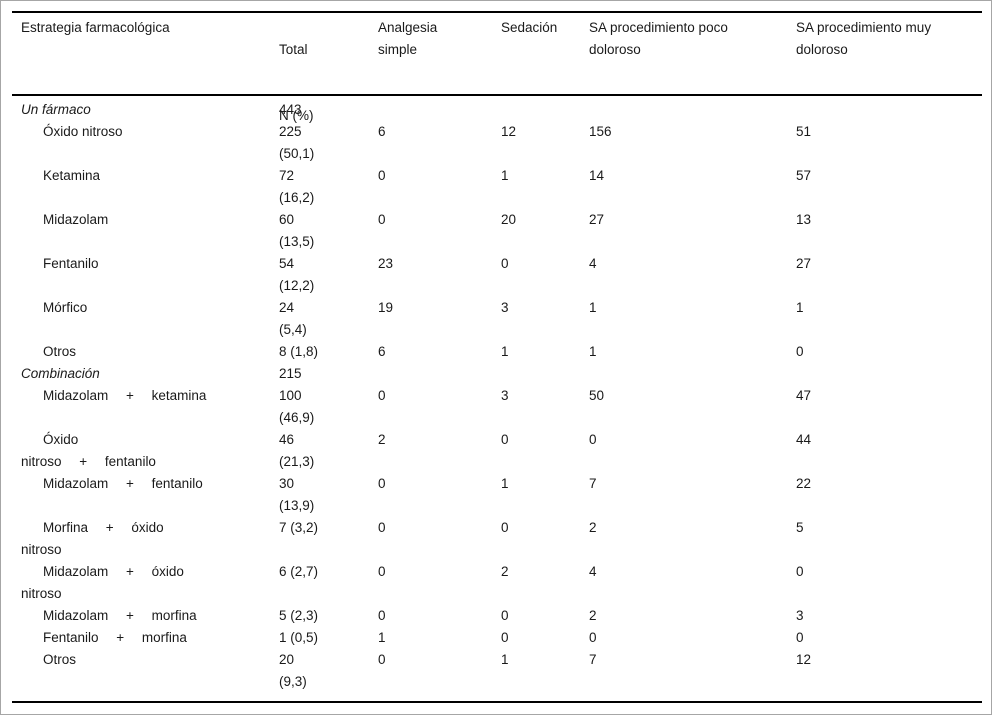 This screenshot has height=715, width=992. I want to click on strategy-name-line: Ketamina, so click(72, 175).